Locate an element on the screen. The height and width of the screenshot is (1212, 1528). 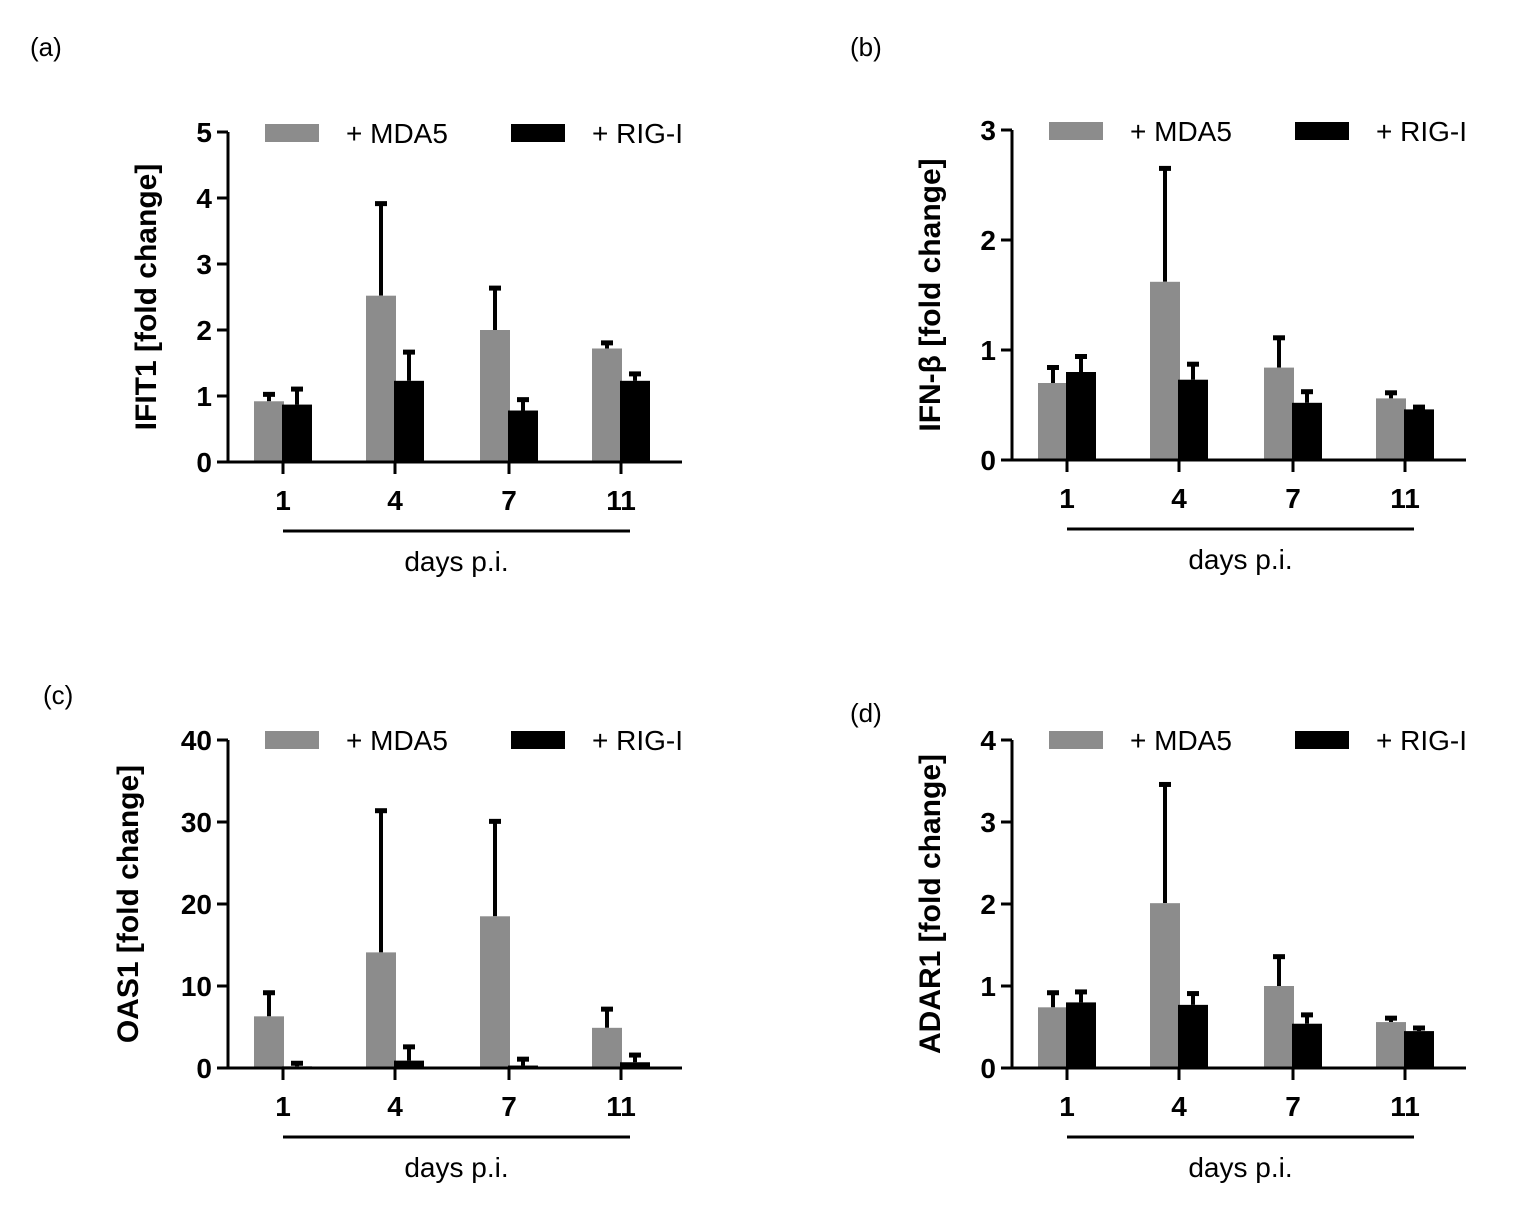
y-tick-label: 10 is located at coordinates (196, 986).